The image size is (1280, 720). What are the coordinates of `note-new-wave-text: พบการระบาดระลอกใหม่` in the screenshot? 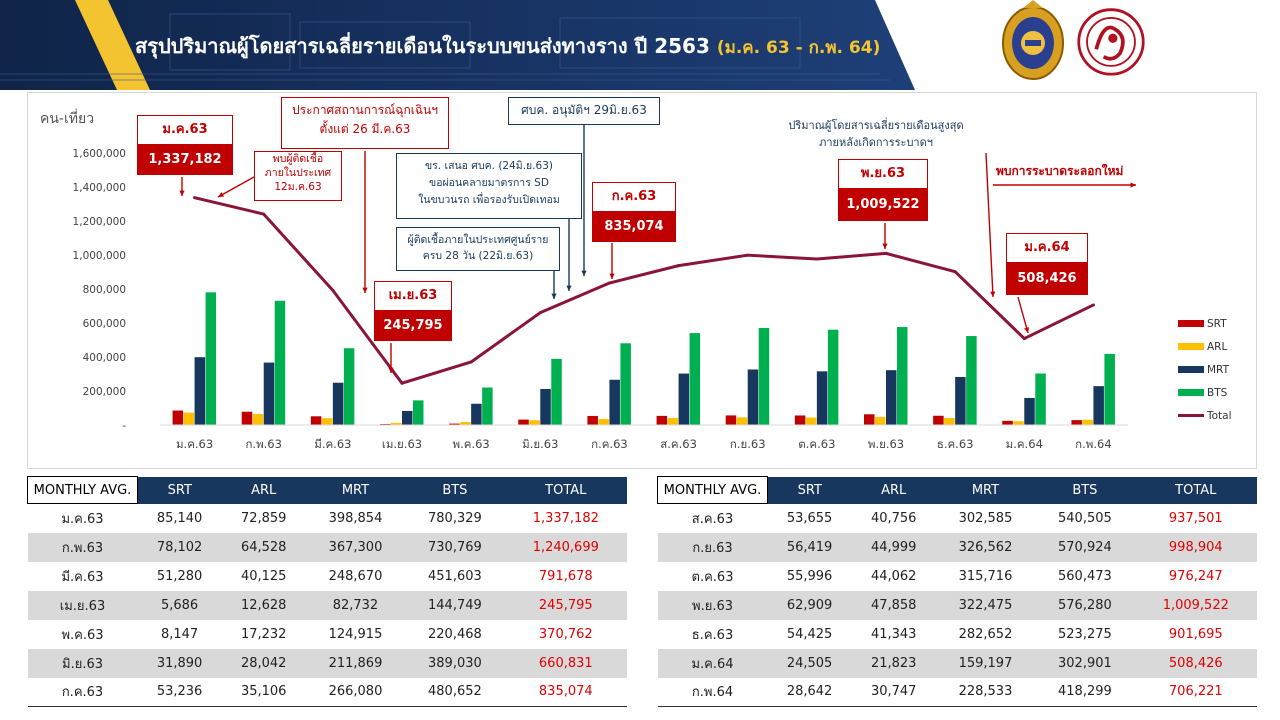 It's located at (1060, 171).